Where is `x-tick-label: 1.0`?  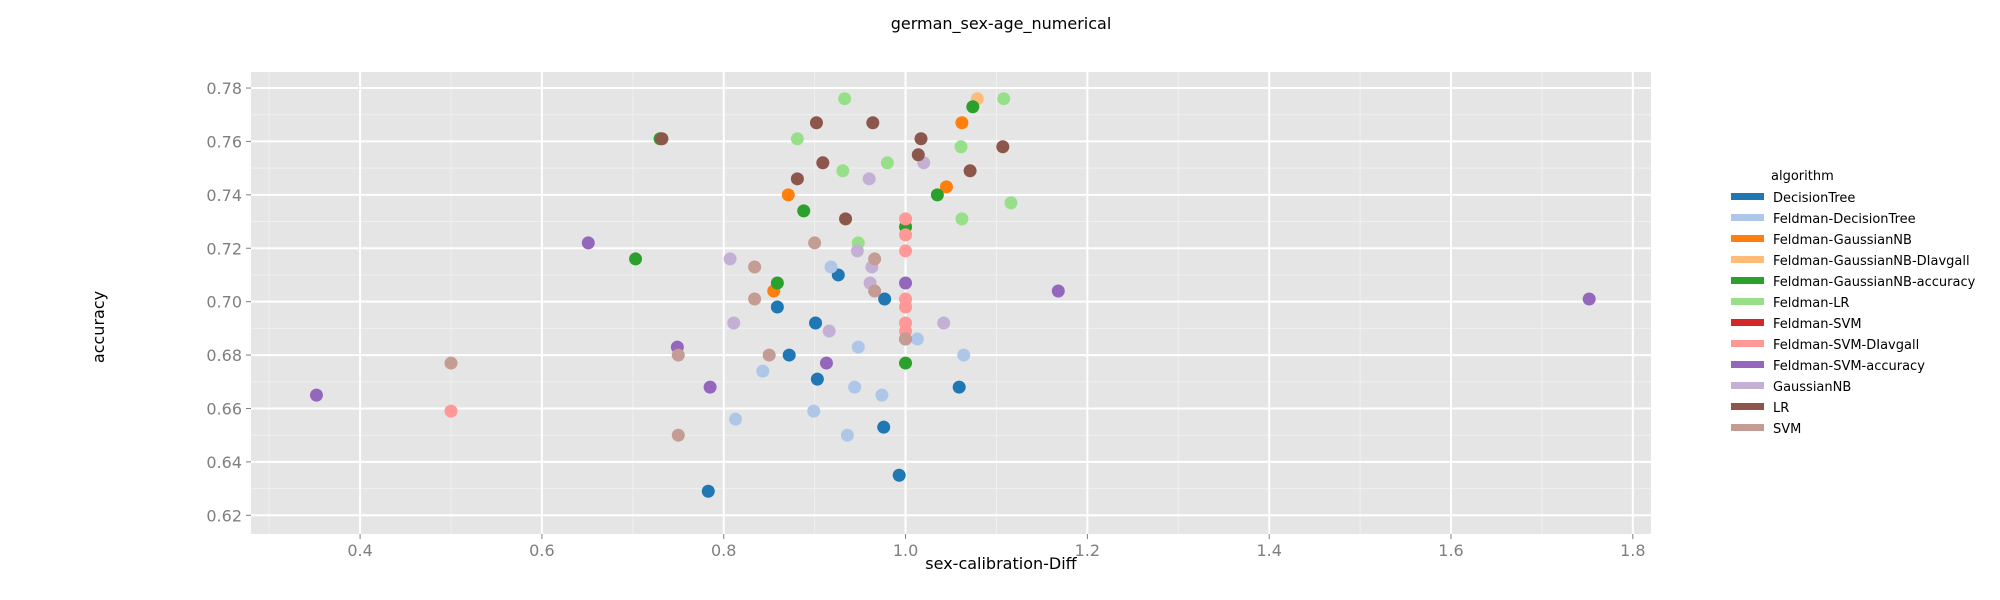
x-tick-label: 1.0 is located at coordinates (905, 550).